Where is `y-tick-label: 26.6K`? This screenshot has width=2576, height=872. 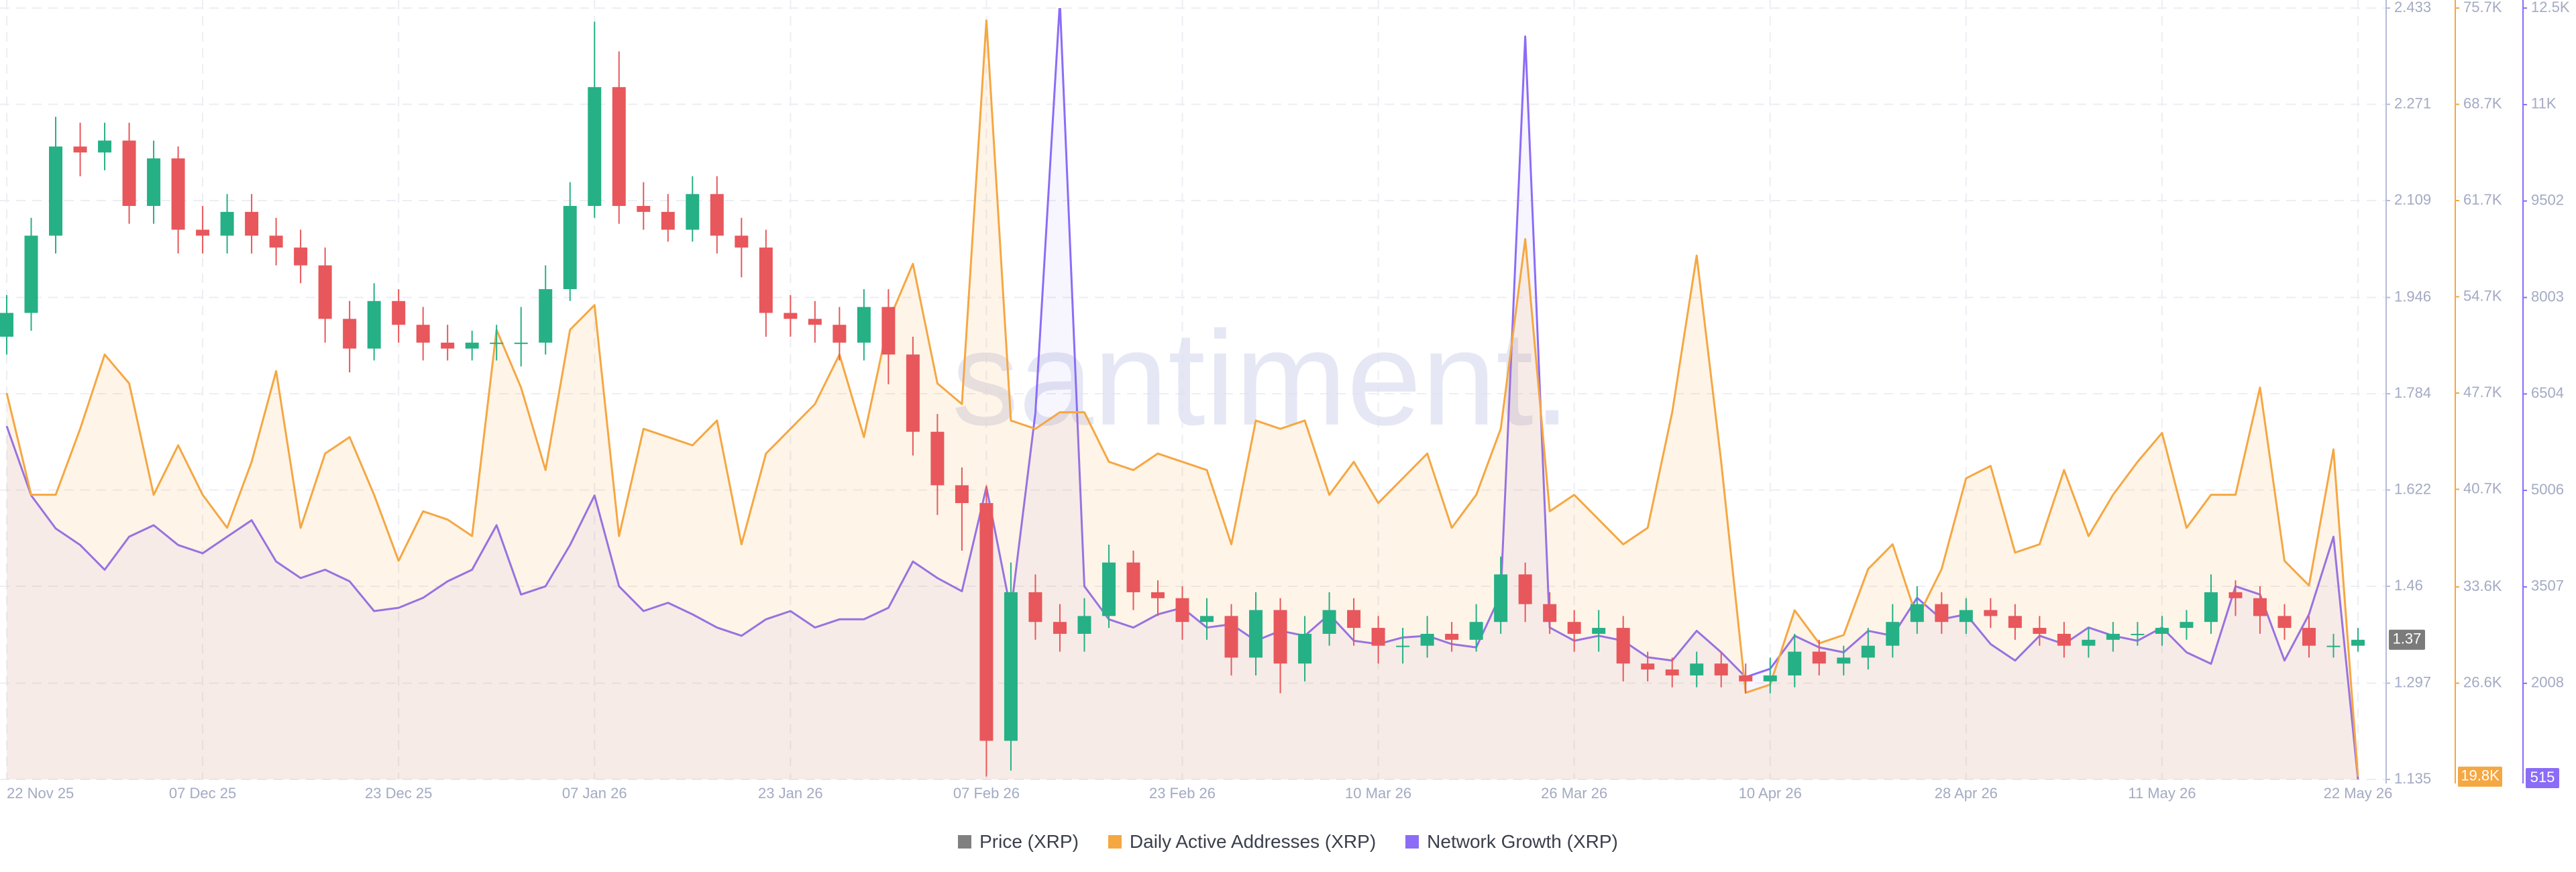 y-tick-label: 26.6K is located at coordinates (2482, 681).